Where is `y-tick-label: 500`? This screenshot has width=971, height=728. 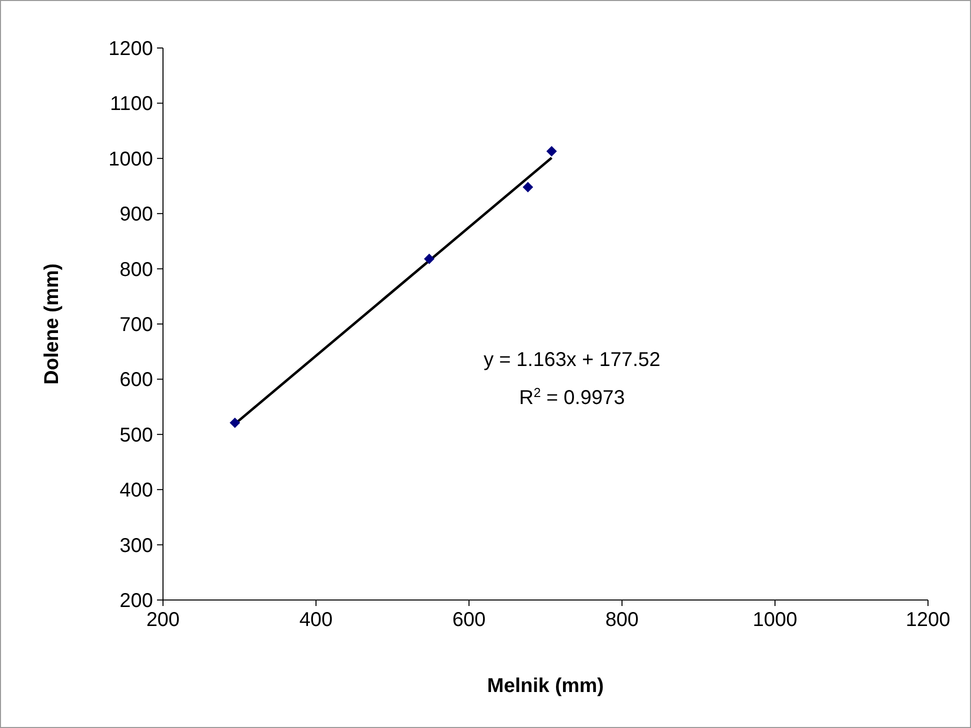
y-tick-label: 500 is located at coordinates (136, 435).